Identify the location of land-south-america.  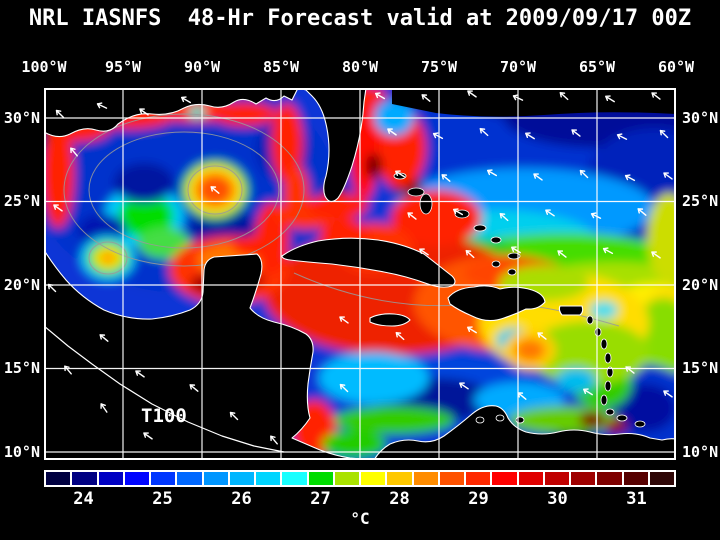
(525, 433).